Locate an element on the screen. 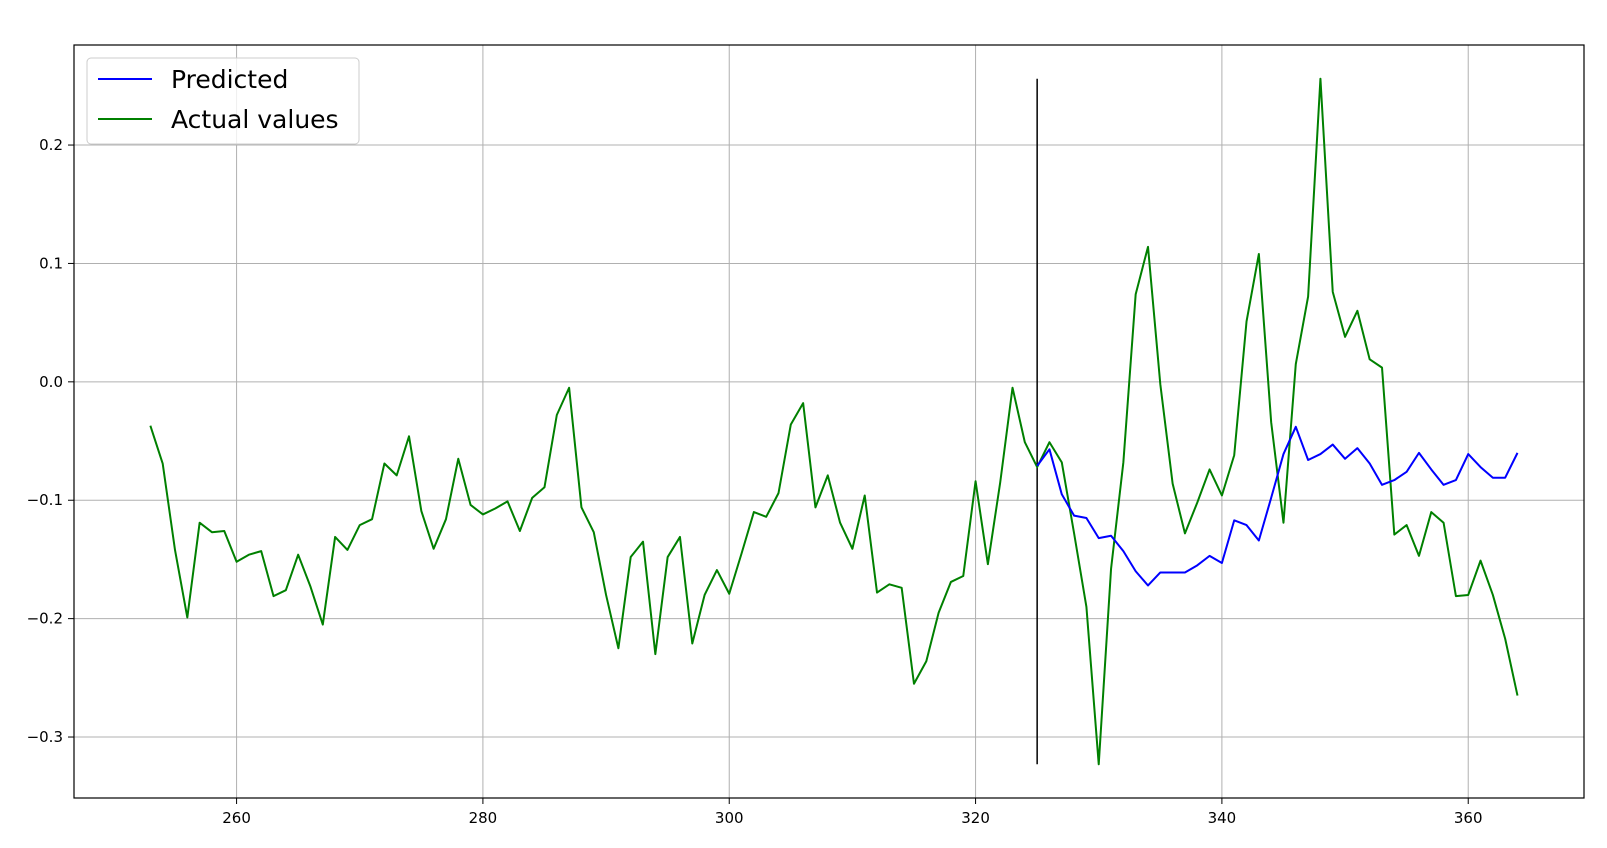  legend-label-actual: Actual values is located at coordinates (255, 119).